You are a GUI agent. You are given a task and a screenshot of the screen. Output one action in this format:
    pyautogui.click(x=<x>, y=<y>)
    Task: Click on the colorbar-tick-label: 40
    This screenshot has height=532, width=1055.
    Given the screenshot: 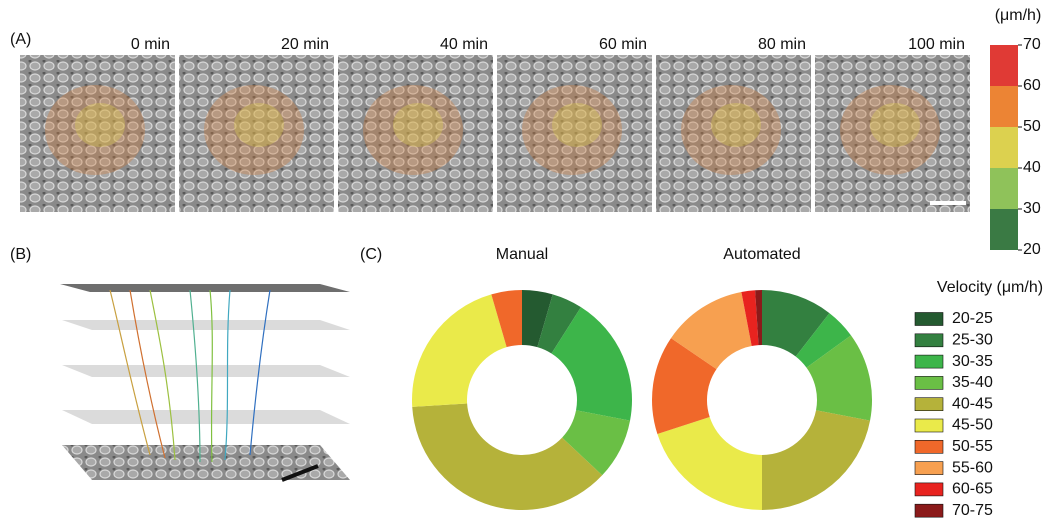 What is the action you would take?
    pyautogui.click(x=1032, y=167)
    